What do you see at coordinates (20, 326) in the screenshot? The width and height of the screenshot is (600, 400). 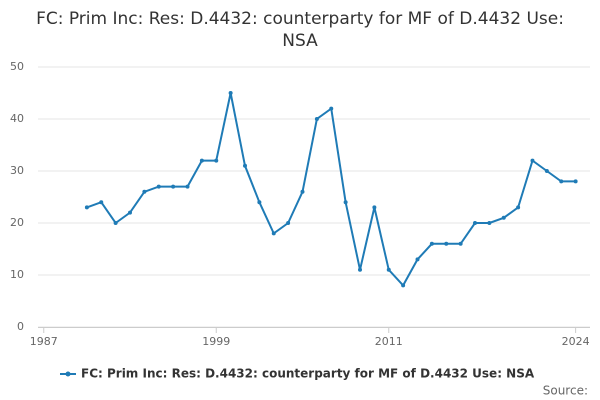 I see `y-tick-label: 0` at bounding box center [20, 326].